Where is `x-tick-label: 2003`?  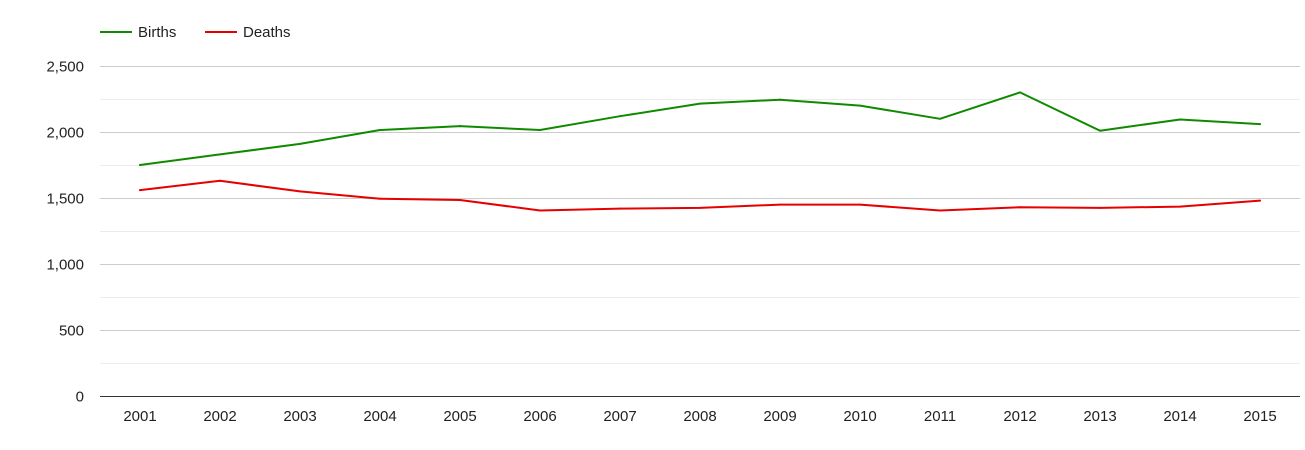
x-tick-label: 2003 is located at coordinates (299, 416).